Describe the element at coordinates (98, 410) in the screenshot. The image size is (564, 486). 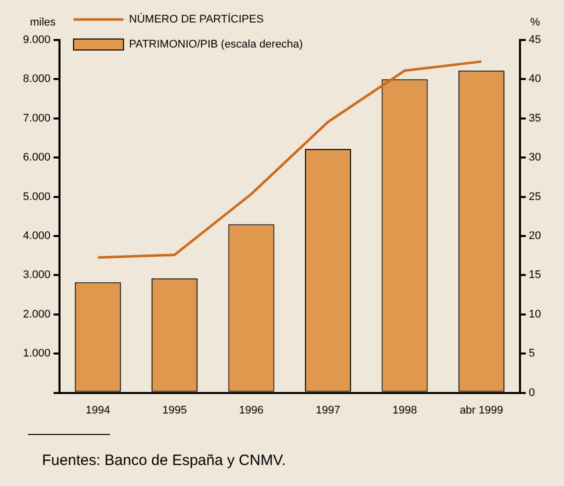
I see `x-tick-label: 1994` at that location.